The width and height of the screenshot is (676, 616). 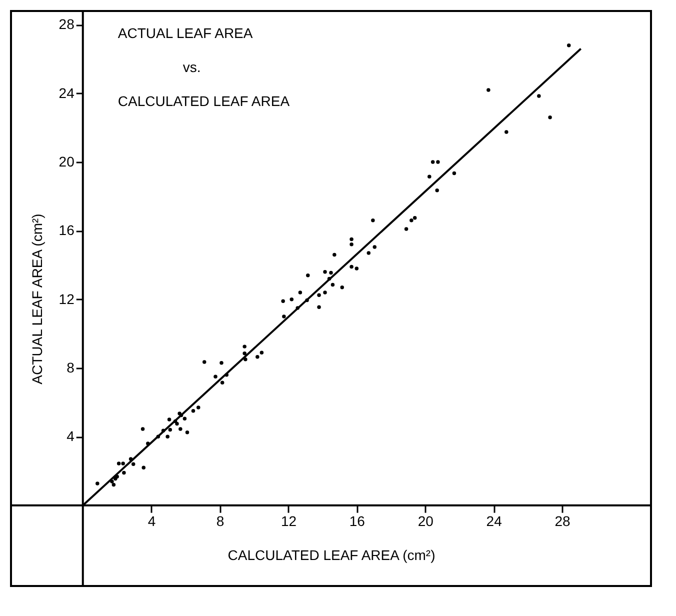 What do you see at coordinates (204, 101) in the screenshot?
I see `annotation: CALCULATED LEAF AREA` at bounding box center [204, 101].